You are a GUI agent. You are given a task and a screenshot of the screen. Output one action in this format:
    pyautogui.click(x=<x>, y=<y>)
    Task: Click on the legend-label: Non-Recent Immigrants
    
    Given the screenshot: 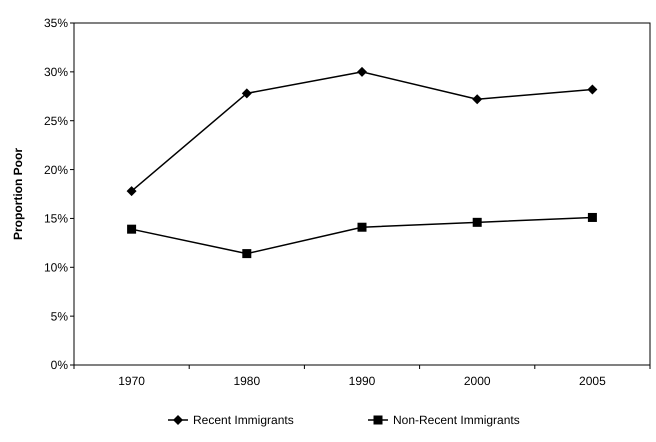 What is the action you would take?
    pyautogui.click(x=456, y=420)
    